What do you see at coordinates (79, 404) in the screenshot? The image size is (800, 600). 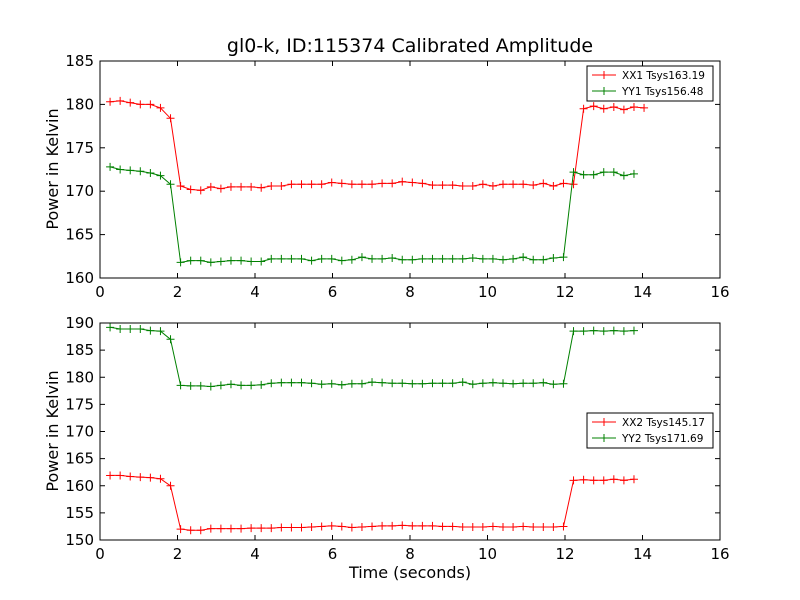 I see `y-tick-label: 175` at bounding box center [79, 404].